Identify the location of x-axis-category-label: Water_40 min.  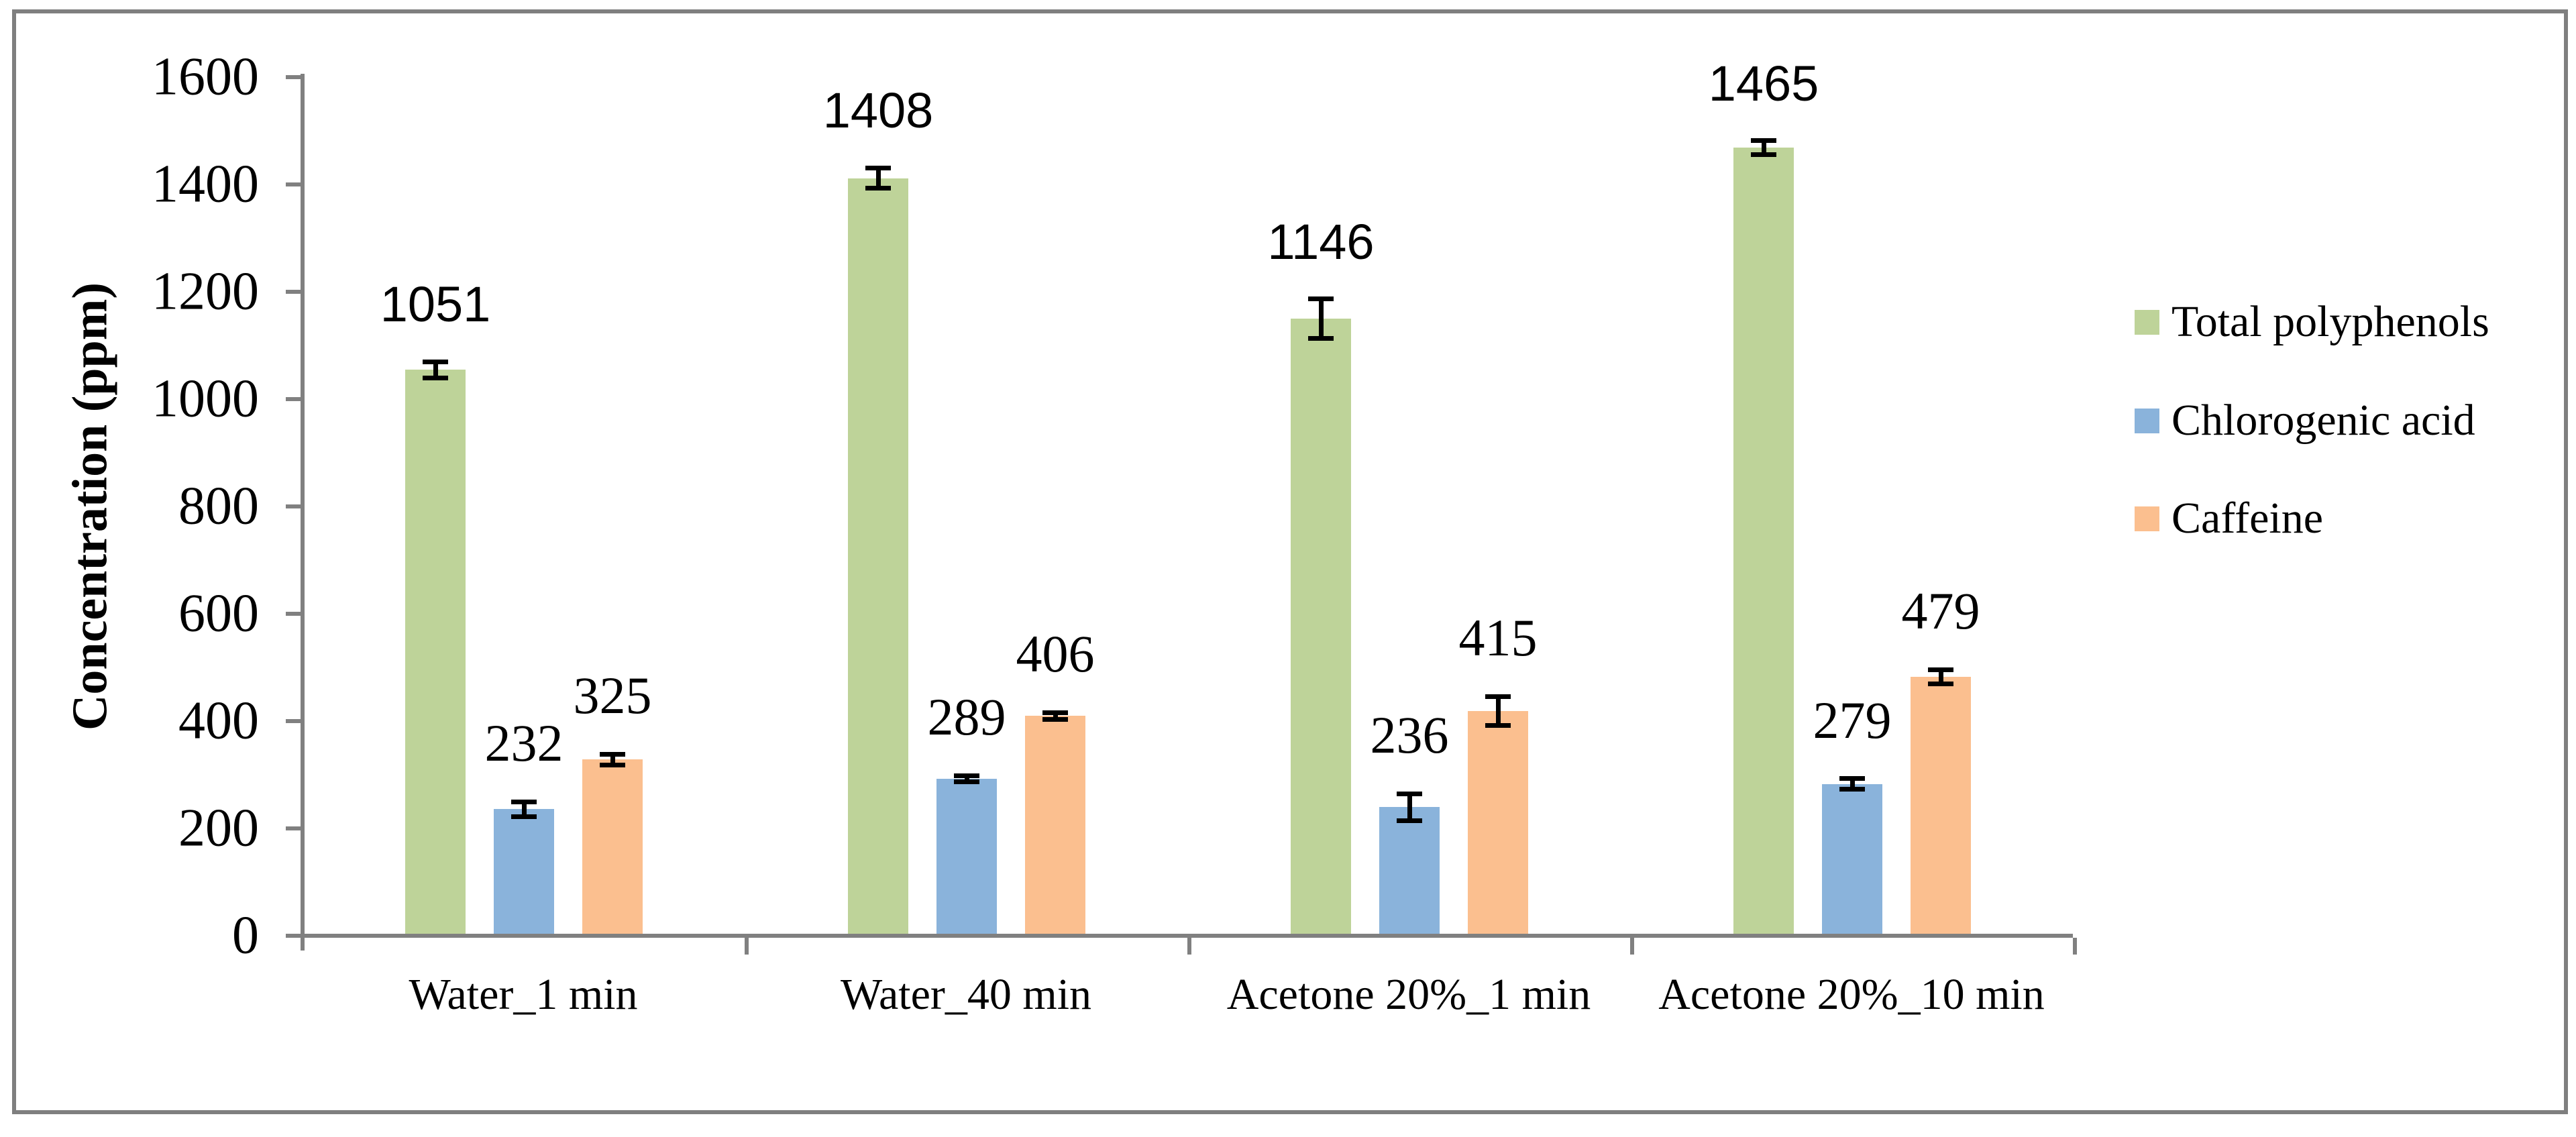
(966, 994).